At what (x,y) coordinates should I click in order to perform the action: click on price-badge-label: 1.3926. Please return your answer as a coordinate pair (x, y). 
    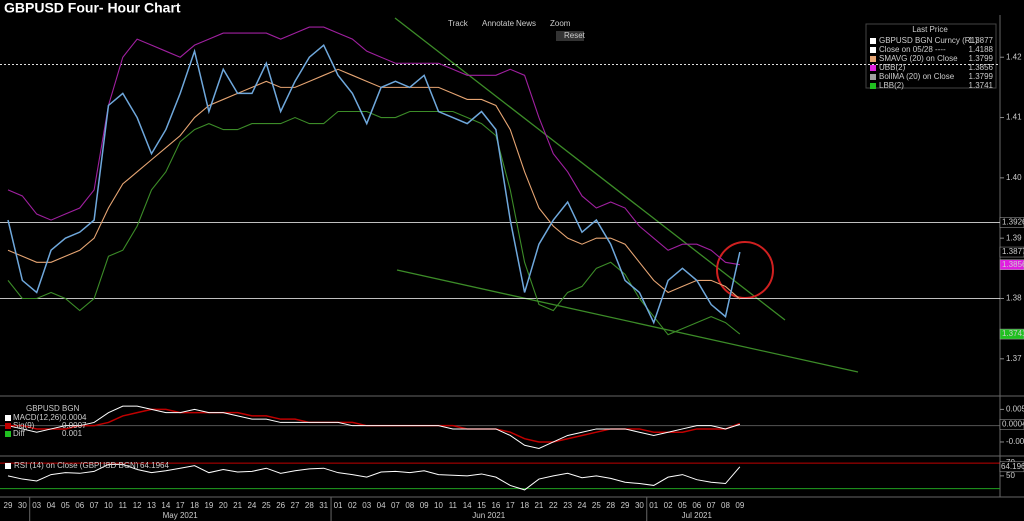
    Looking at the image, I should click on (1013, 222).